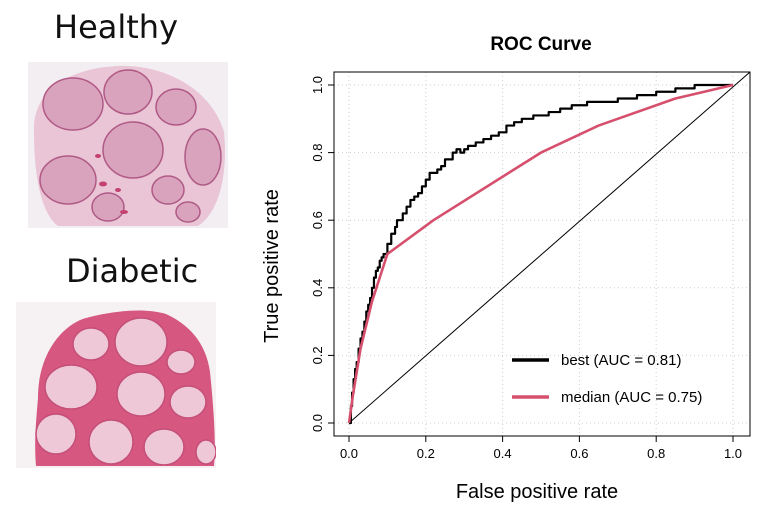 This screenshot has width=773, height=529. Describe the element at coordinates (540, 44) in the screenshot. I see `chart-title: ROC Curve` at that location.